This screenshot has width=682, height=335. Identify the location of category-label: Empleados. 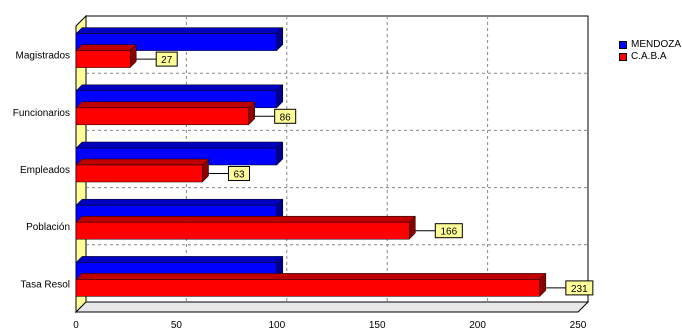
(45, 170).